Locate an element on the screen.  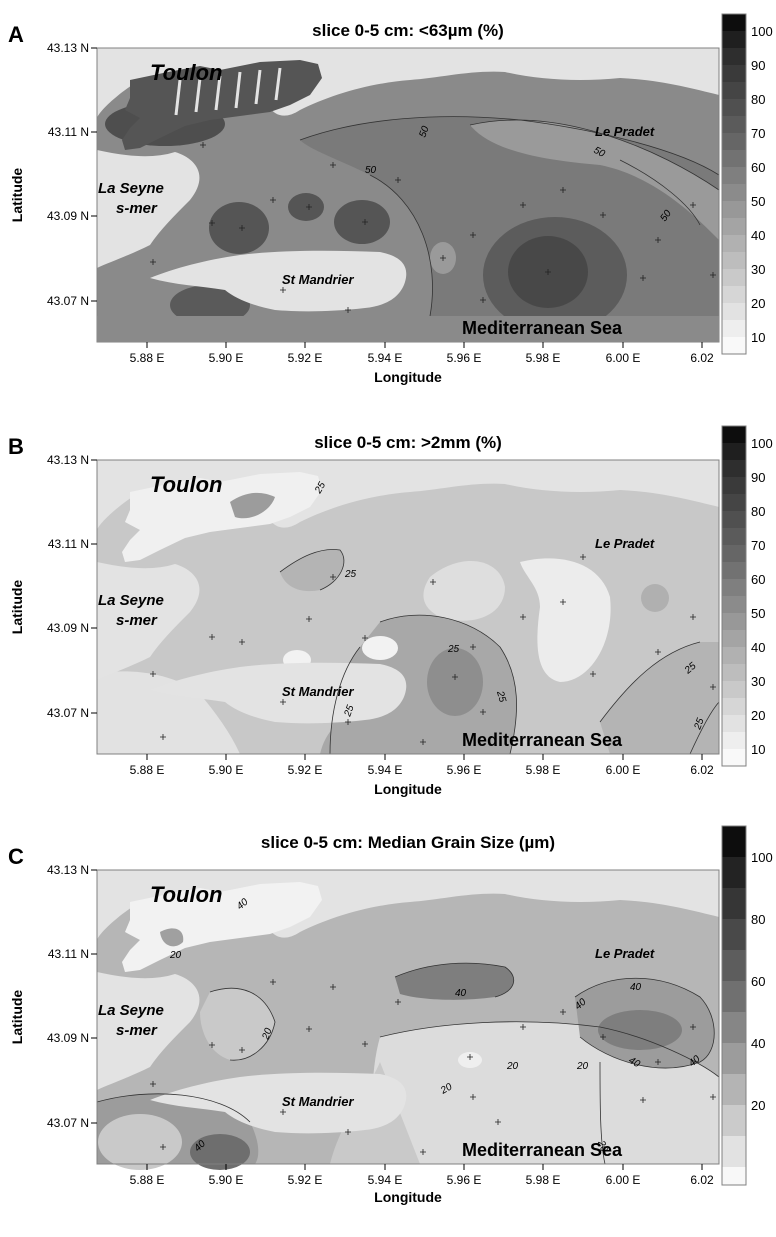
map-title: slice 0-5 cm: Median Grain Size (µm) is located at coordinates (408, 842).